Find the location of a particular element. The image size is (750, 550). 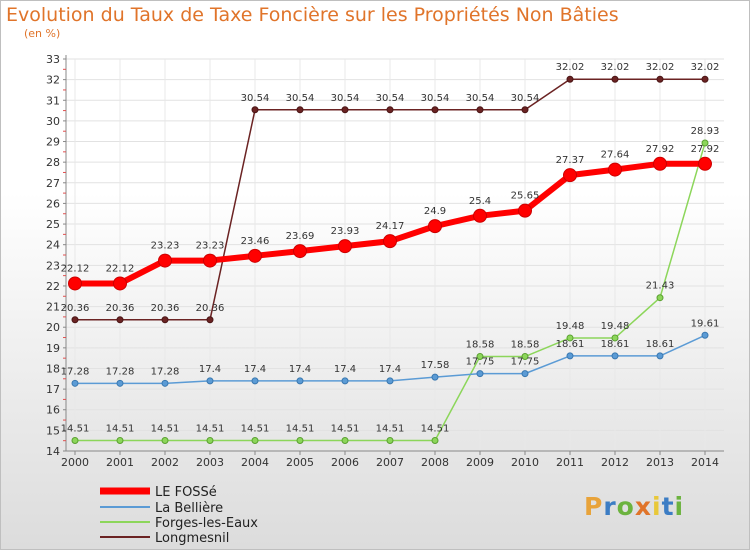

series-0-point-2001 is located at coordinates (120, 283).